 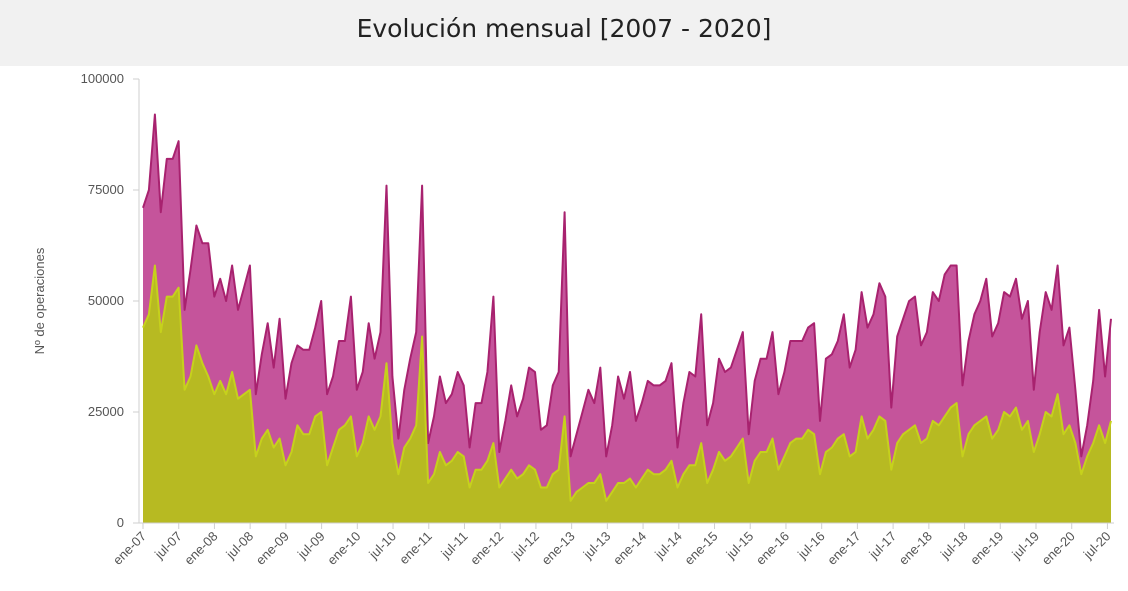 I want to click on title-bar: Evolución mensual [2007 - 2020], so click(x=564, y=33).